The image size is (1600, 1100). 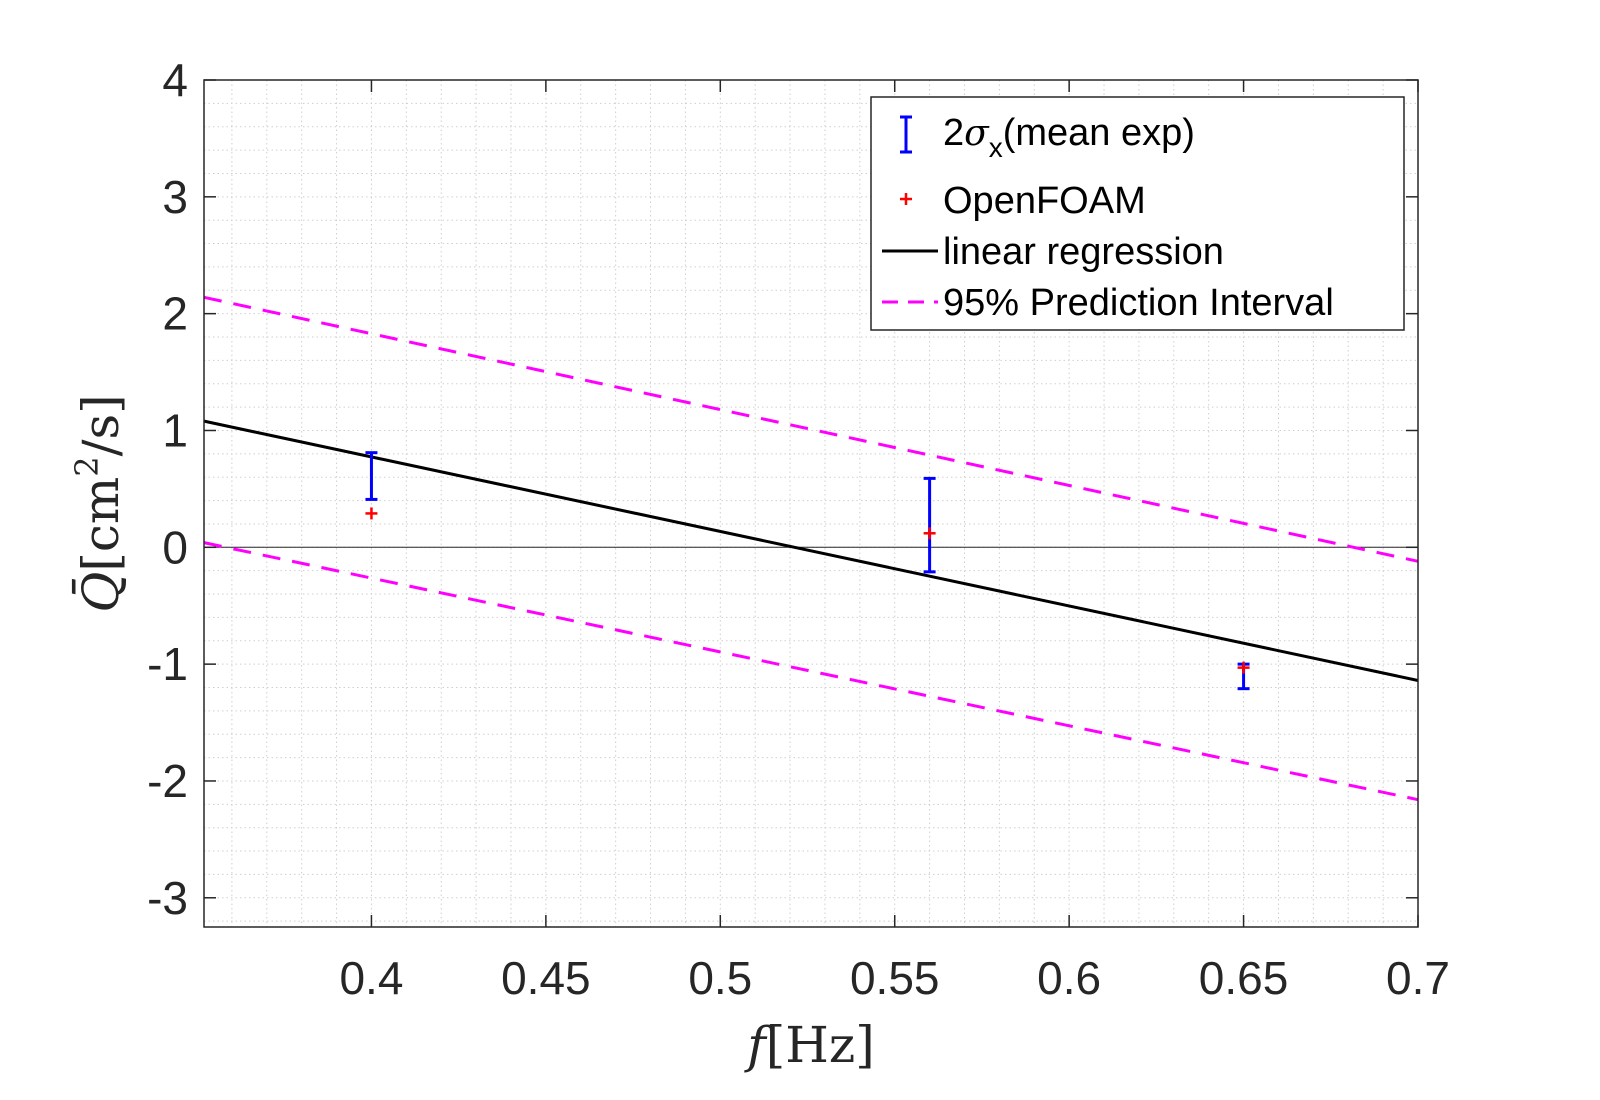 What do you see at coordinates (1418, 978) in the screenshot?
I see `x-tick-label: 0.7` at bounding box center [1418, 978].